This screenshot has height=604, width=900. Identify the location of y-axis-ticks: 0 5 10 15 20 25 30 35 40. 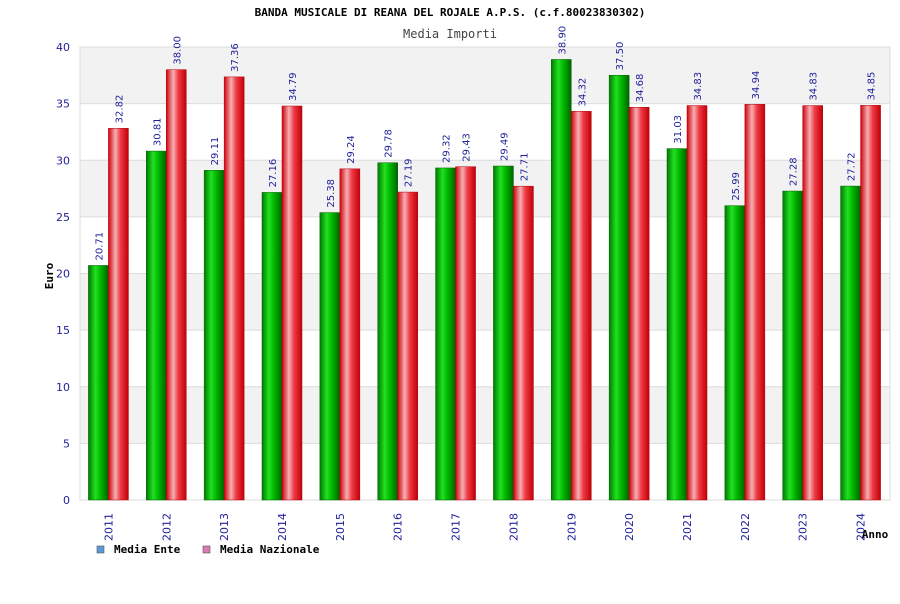
(63, 274).